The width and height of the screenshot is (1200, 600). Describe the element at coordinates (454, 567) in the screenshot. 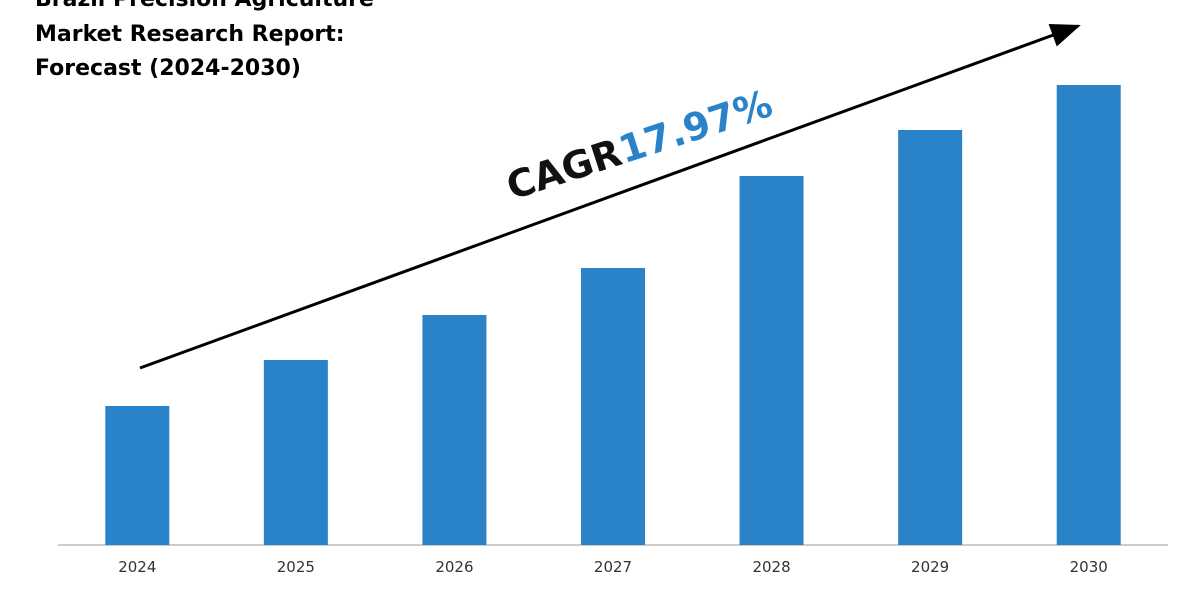

I see `x-tick-label: 2026` at that location.